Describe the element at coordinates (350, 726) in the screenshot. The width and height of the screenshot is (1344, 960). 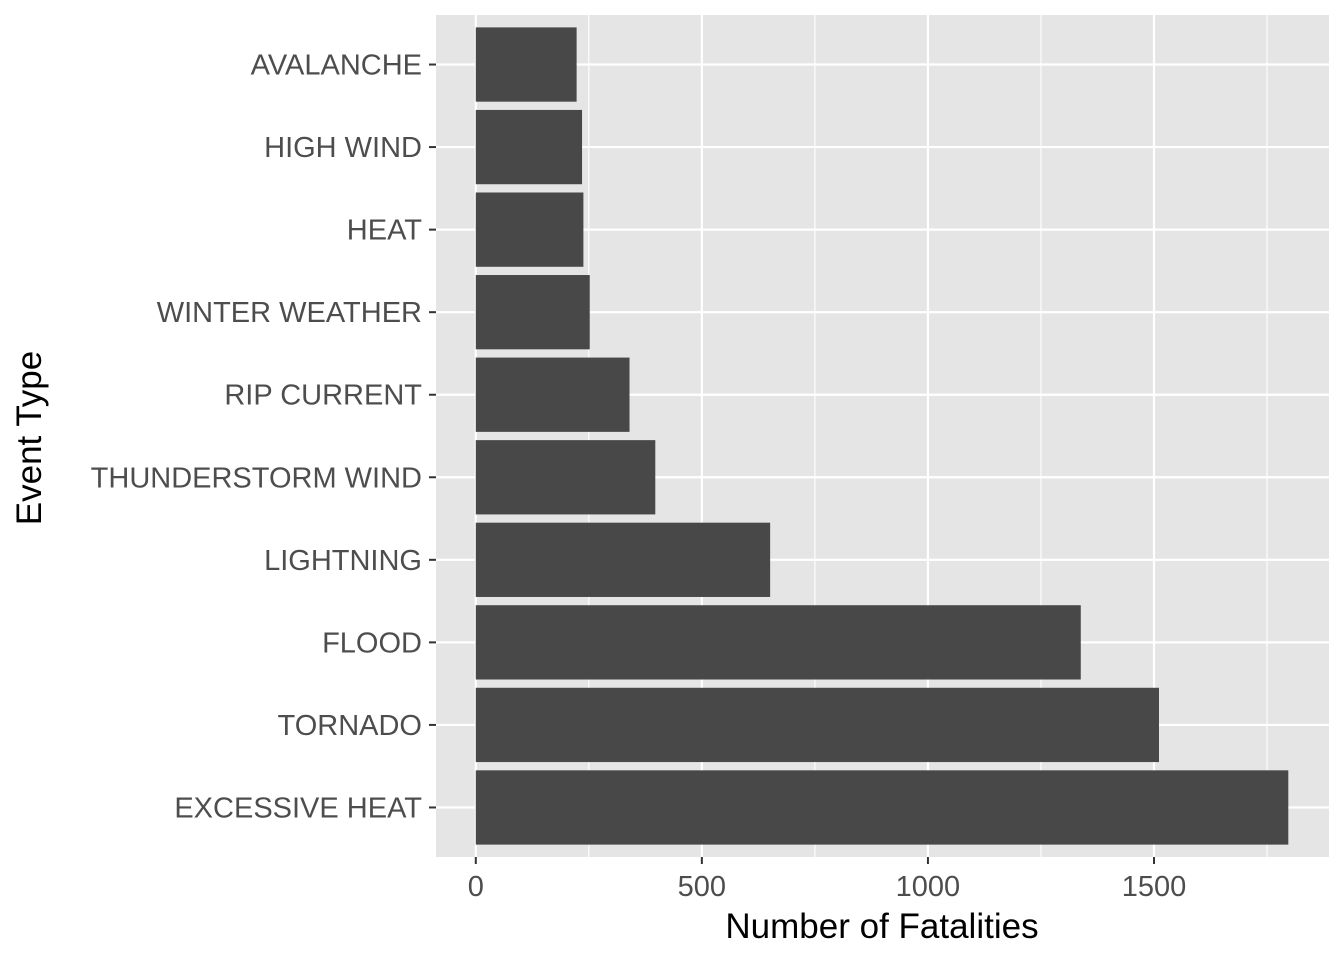
I see `y-tick-label: TORNADO` at that location.